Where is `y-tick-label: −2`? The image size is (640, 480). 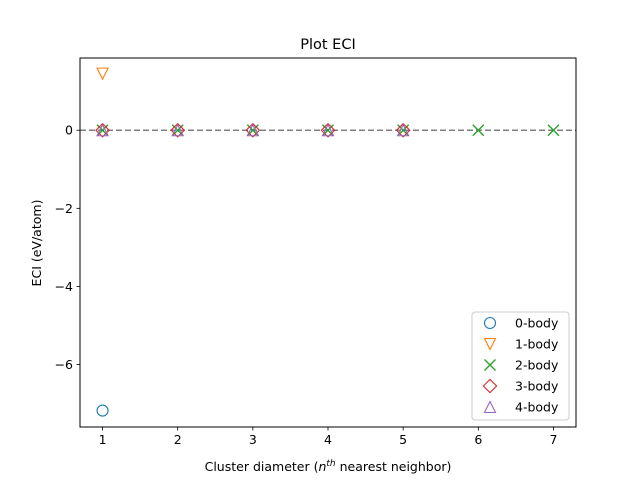 y-tick-label: −2 is located at coordinates (64, 208).